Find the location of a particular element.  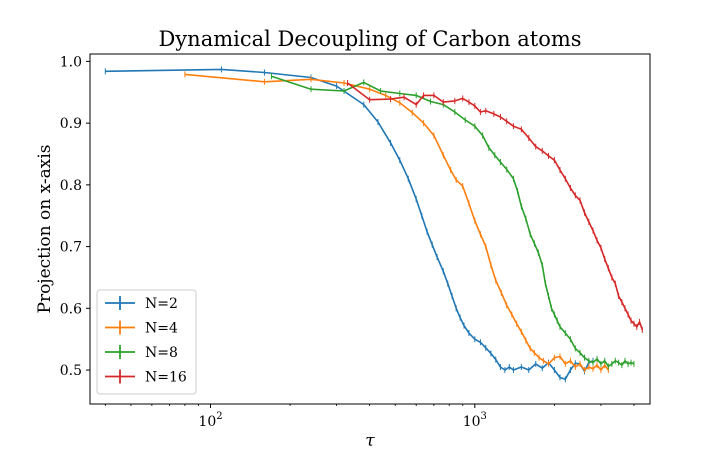

chart-title: Dynamical Decoupling of Carbon atoms is located at coordinates (369, 39).